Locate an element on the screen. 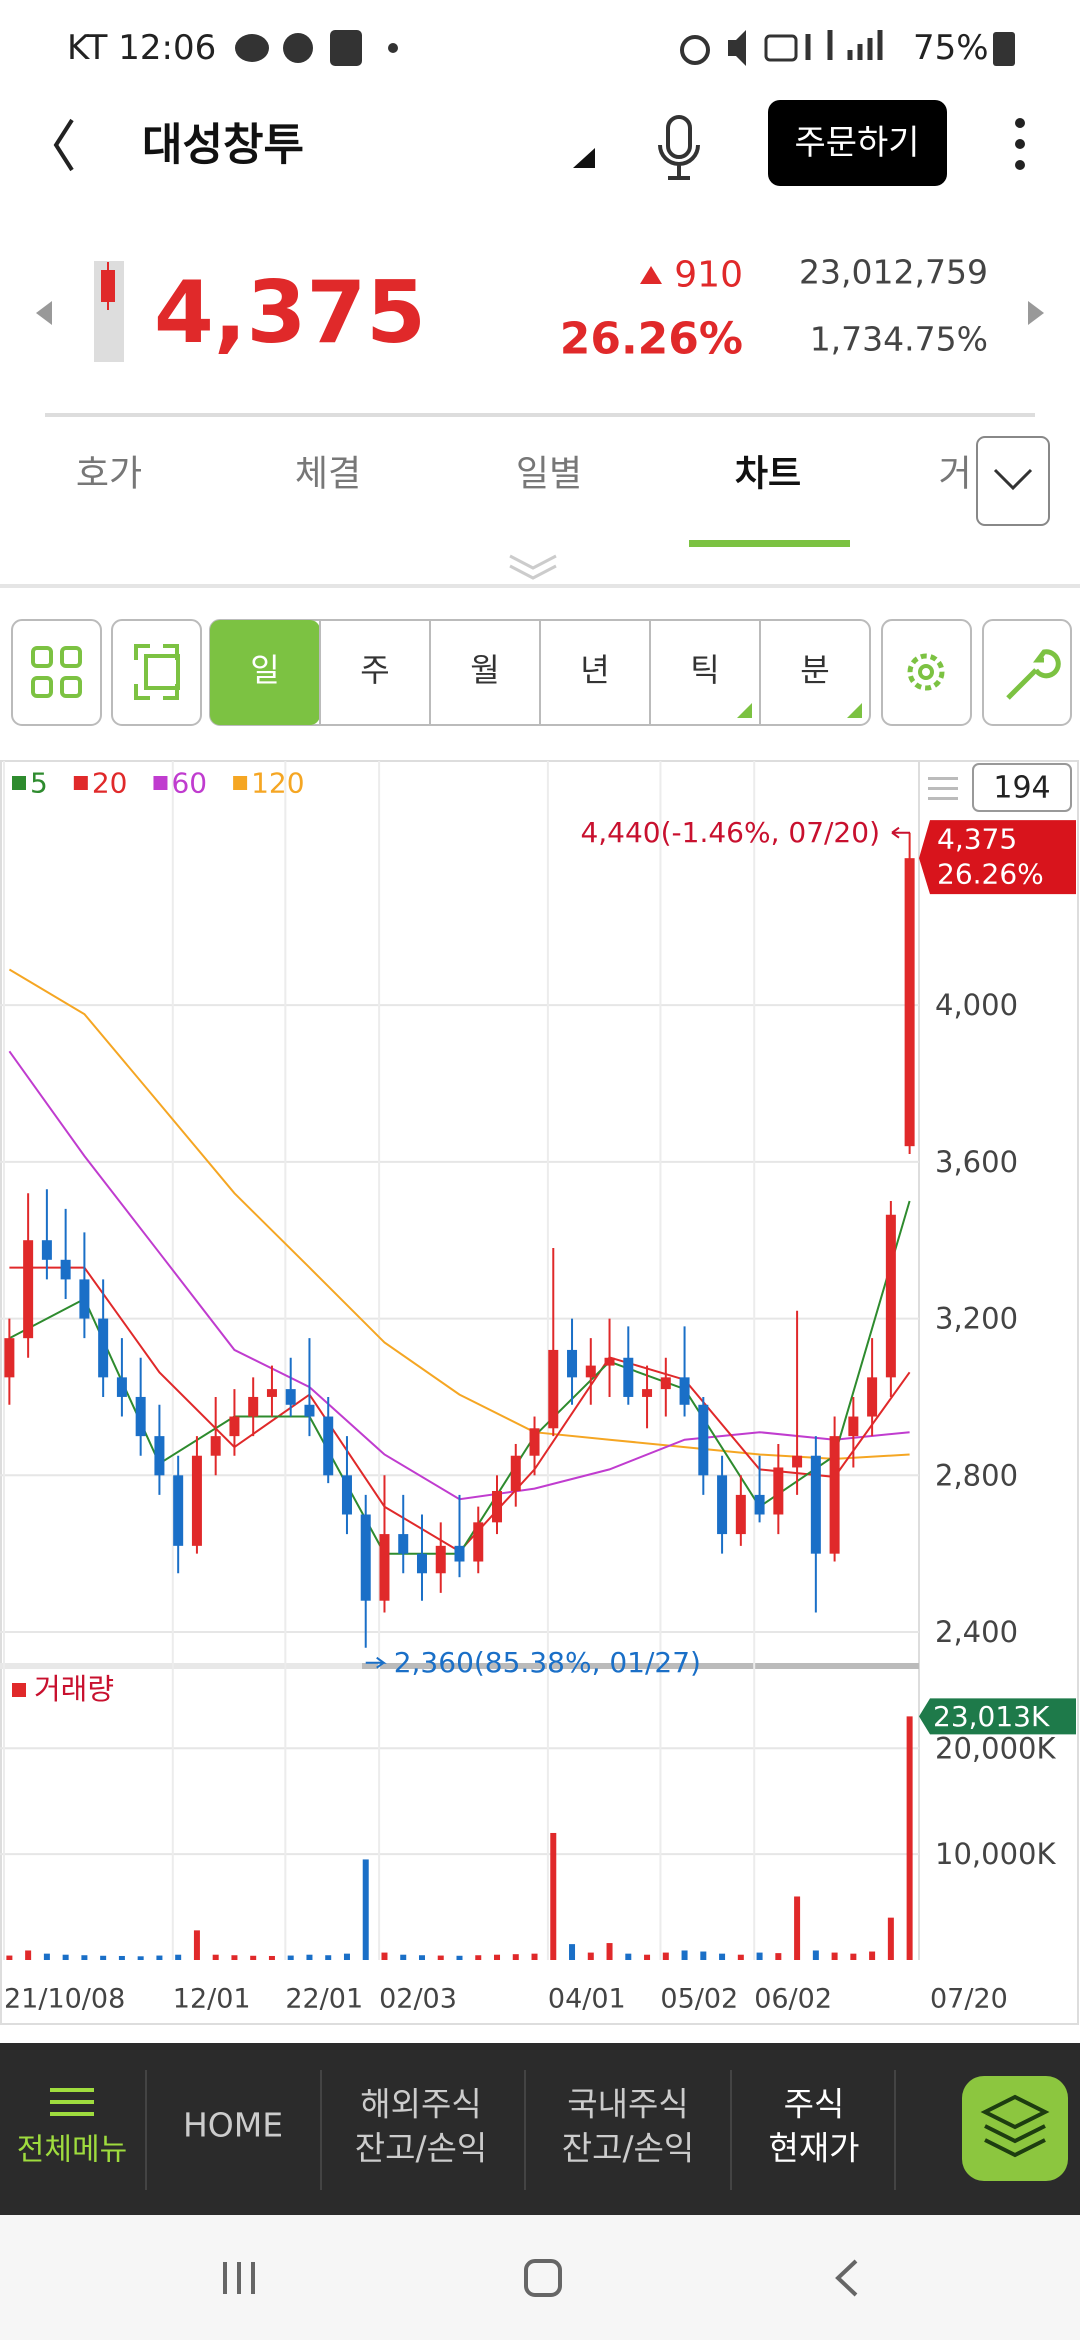 The image size is (1080, 2340). x-tick-label: 22/01 is located at coordinates (324, 1999).